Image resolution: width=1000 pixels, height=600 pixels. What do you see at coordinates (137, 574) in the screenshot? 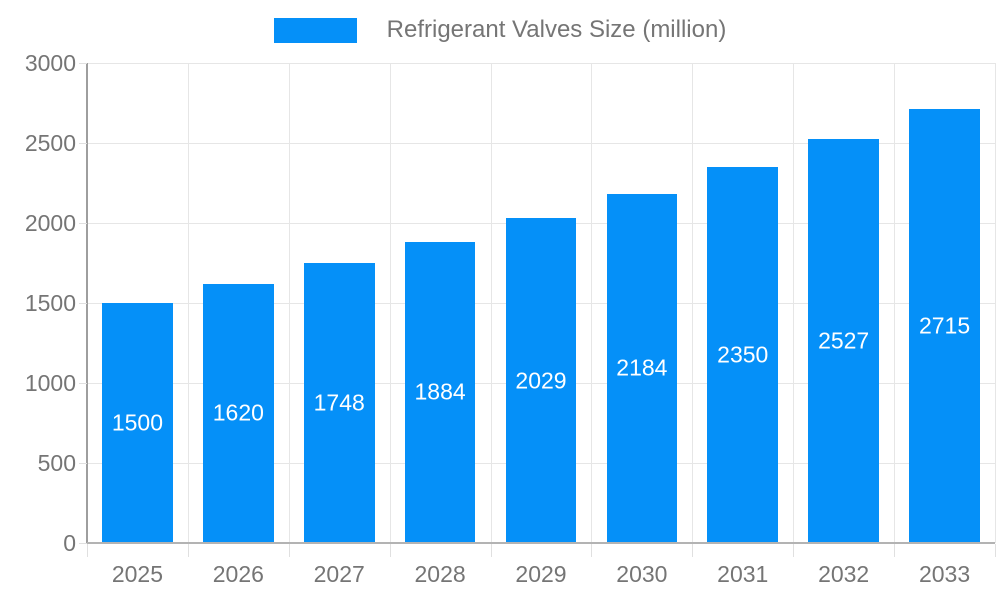
I see `x-axis-label-2025: 2025` at bounding box center [137, 574].